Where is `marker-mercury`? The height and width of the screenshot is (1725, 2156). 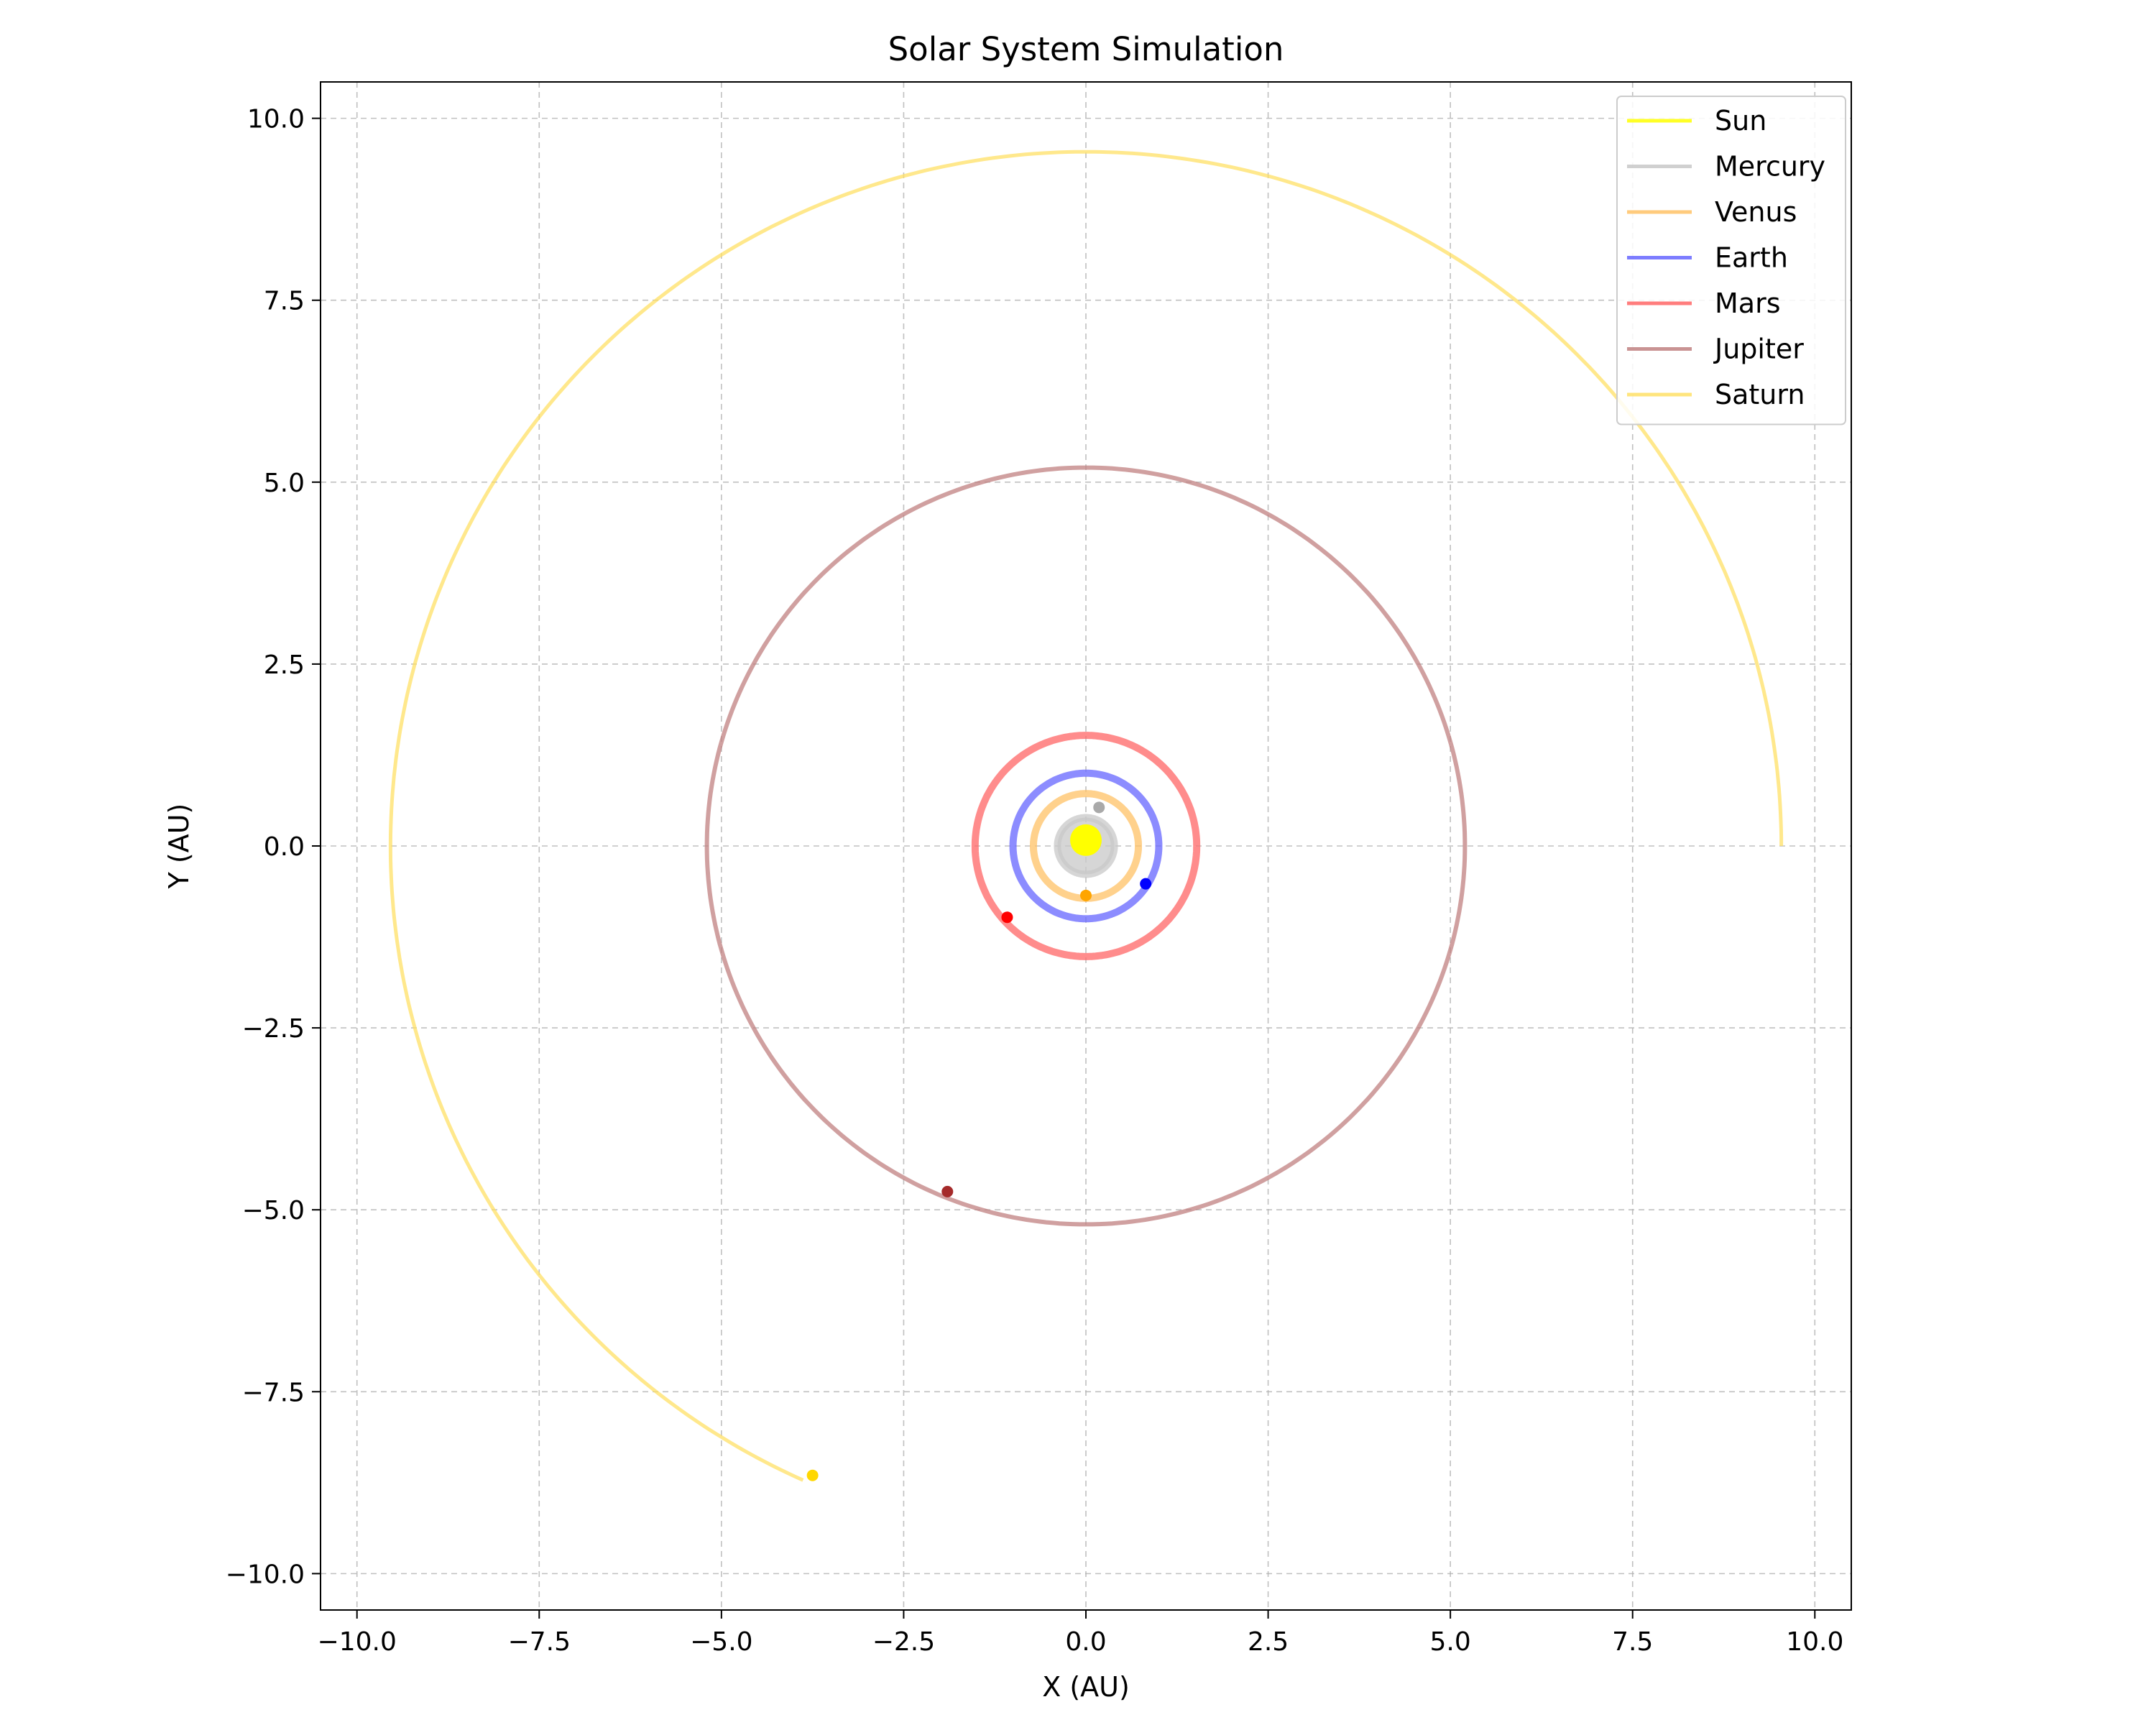
marker-mercury is located at coordinates (1099, 807).